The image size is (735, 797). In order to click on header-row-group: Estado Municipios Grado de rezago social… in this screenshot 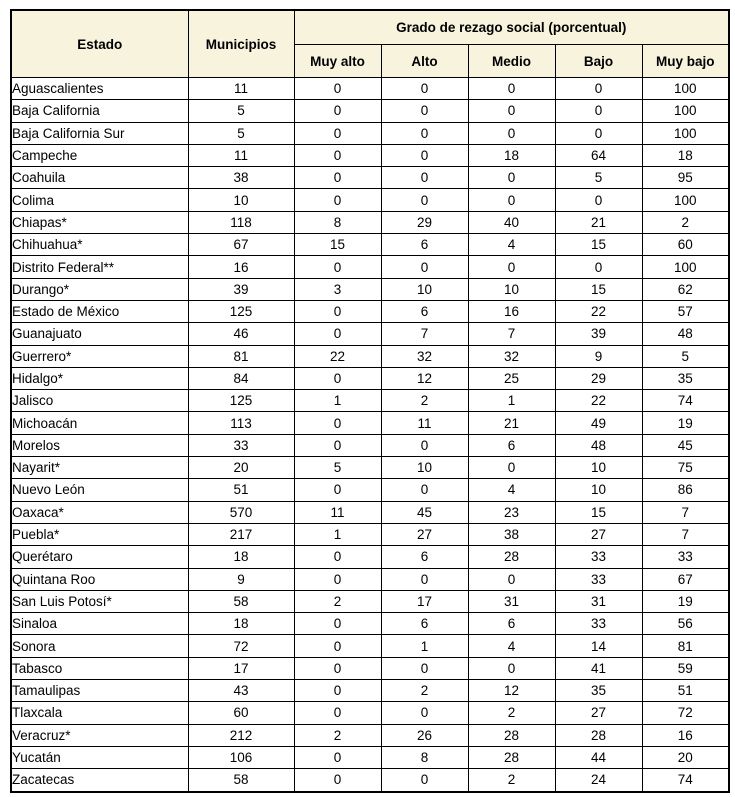, I will do `click(370, 43)`.